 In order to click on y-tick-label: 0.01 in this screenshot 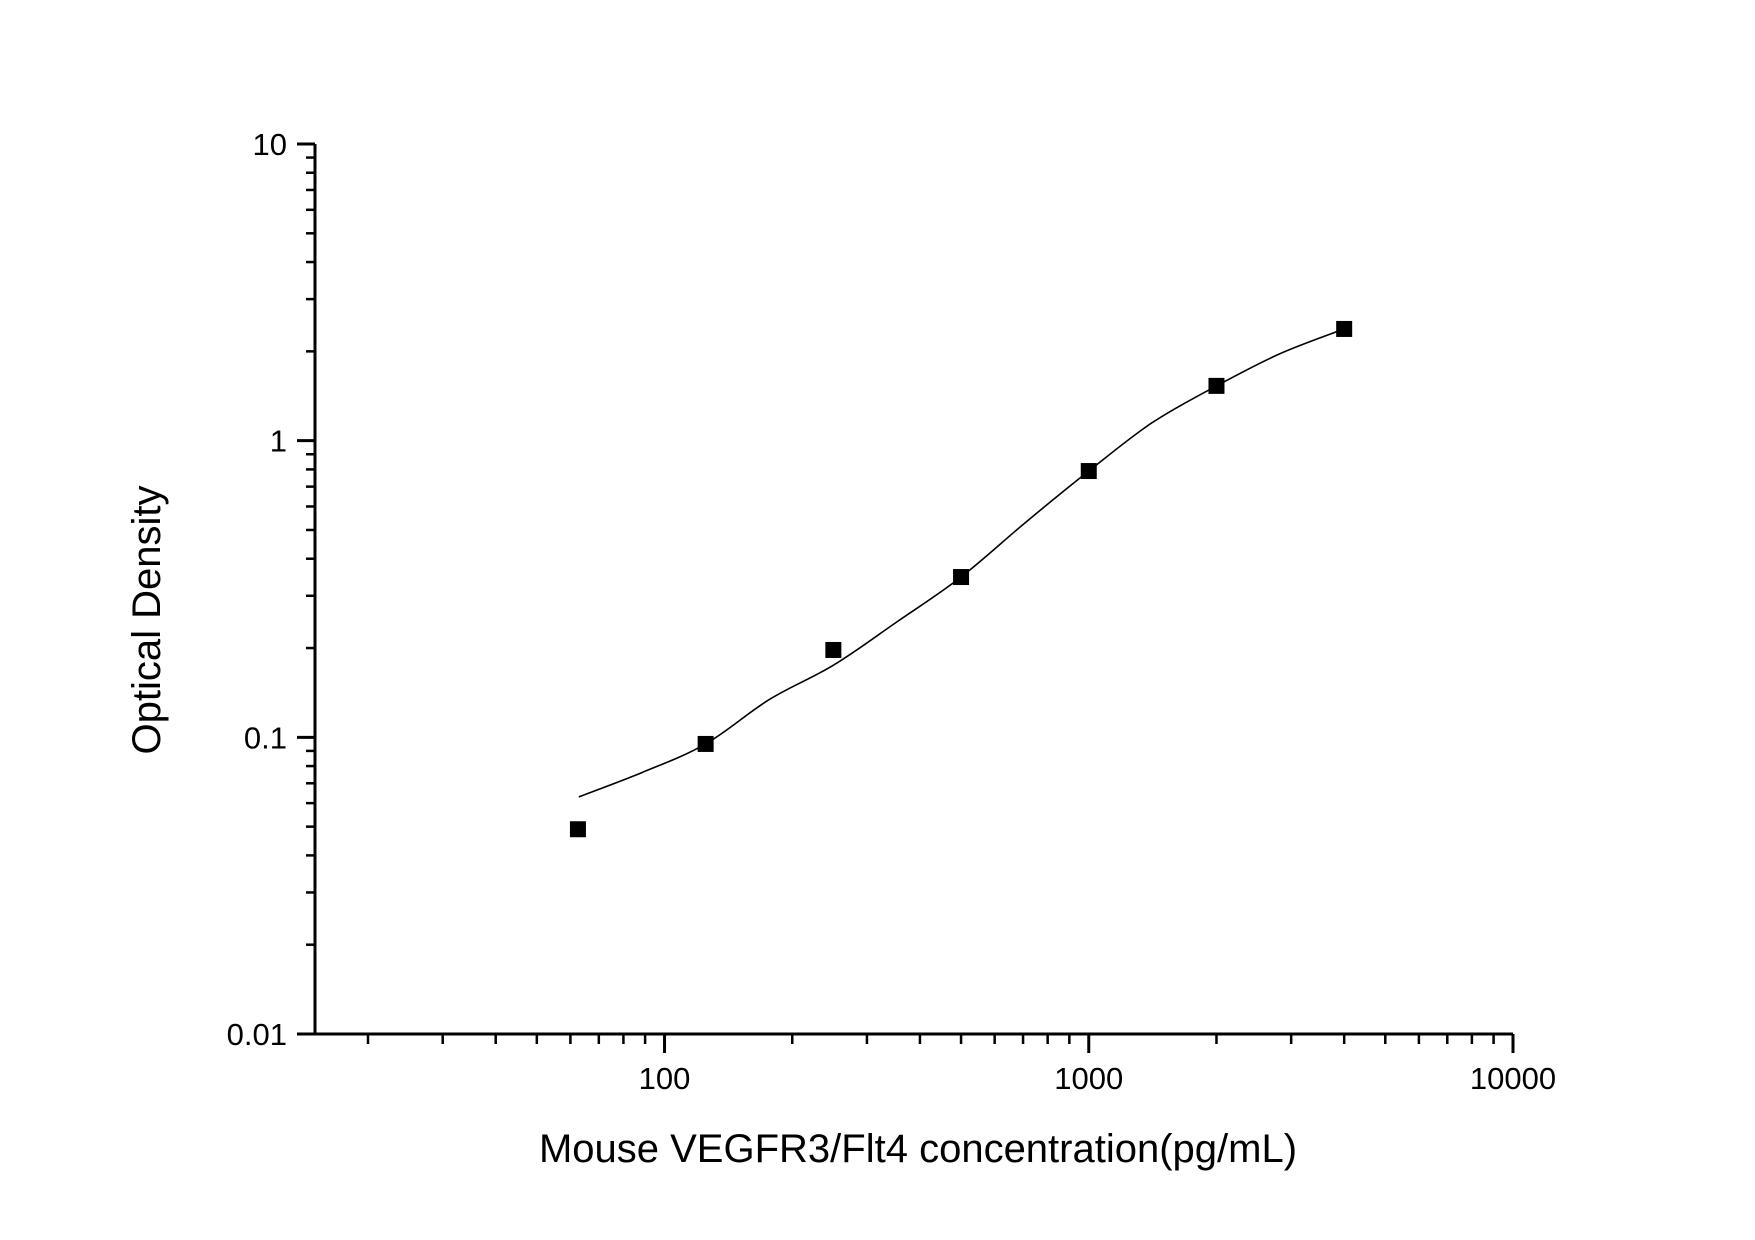, I will do `click(257, 1034)`.